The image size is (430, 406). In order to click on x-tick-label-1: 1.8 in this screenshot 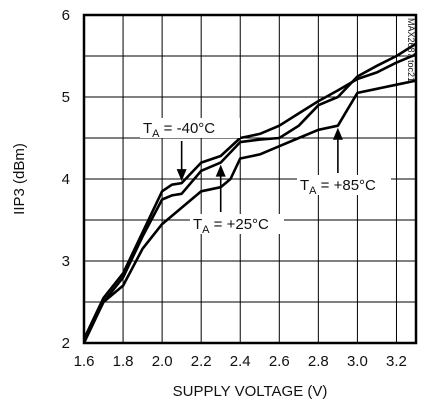, I will do `click(123, 361)`.